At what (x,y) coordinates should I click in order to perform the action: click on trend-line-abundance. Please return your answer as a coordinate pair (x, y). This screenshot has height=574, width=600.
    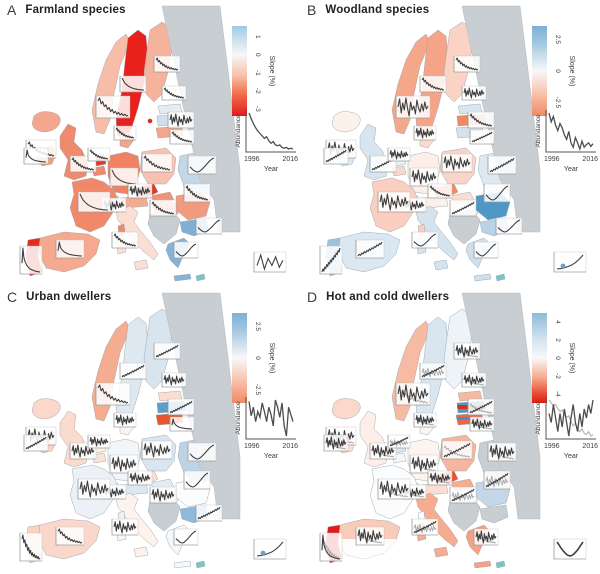
    Looking at the image, I should click on (571, 132).